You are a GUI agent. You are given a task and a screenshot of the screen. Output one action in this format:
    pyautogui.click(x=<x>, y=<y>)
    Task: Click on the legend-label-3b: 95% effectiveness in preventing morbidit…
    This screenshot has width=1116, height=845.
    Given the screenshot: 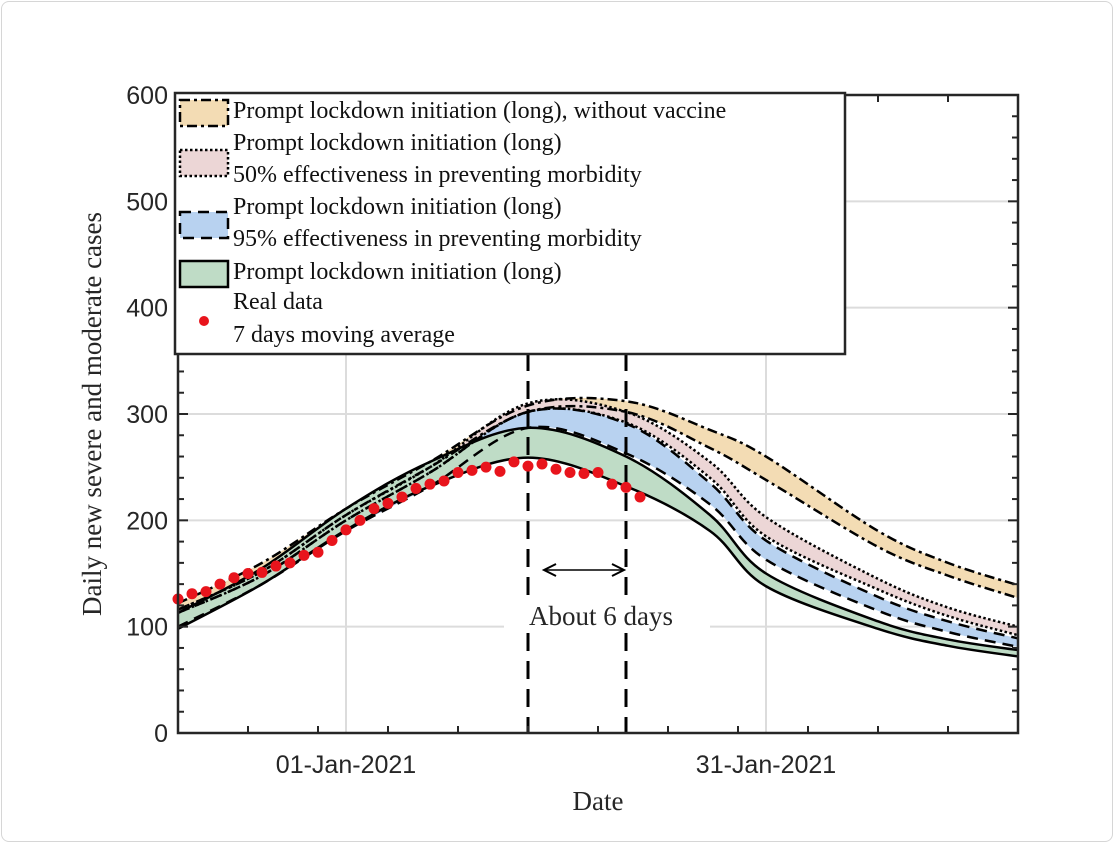 What is the action you would take?
    pyautogui.click(x=437, y=239)
    